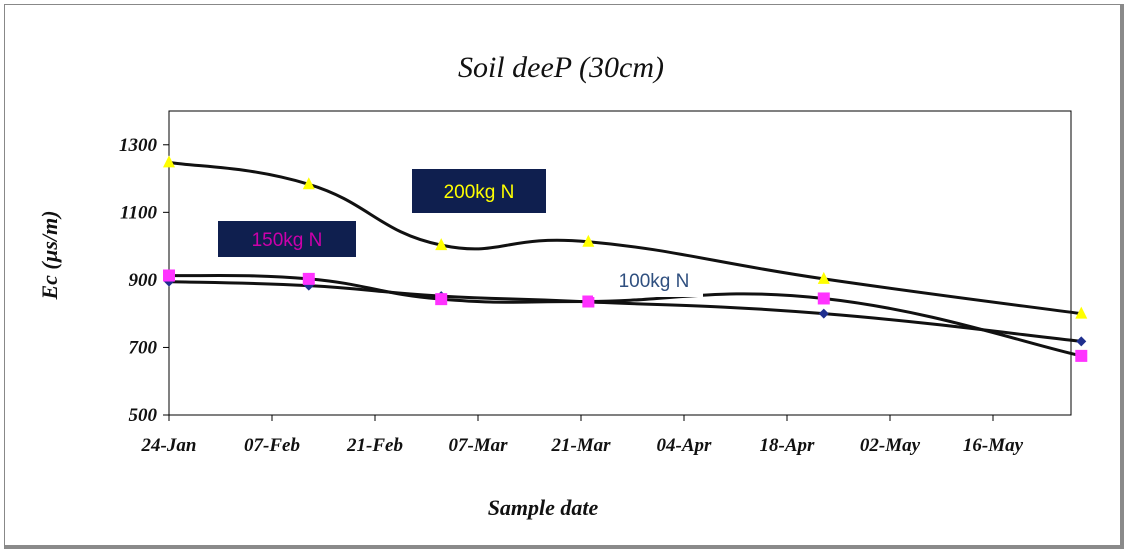  I want to click on x-tick-label: 07-Mar, so click(478, 445).